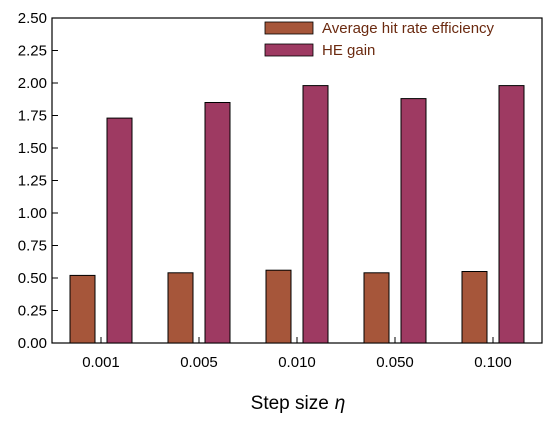 This screenshot has width=550, height=421. I want to click on y-tick-label: 2.00, so click(32, 83).